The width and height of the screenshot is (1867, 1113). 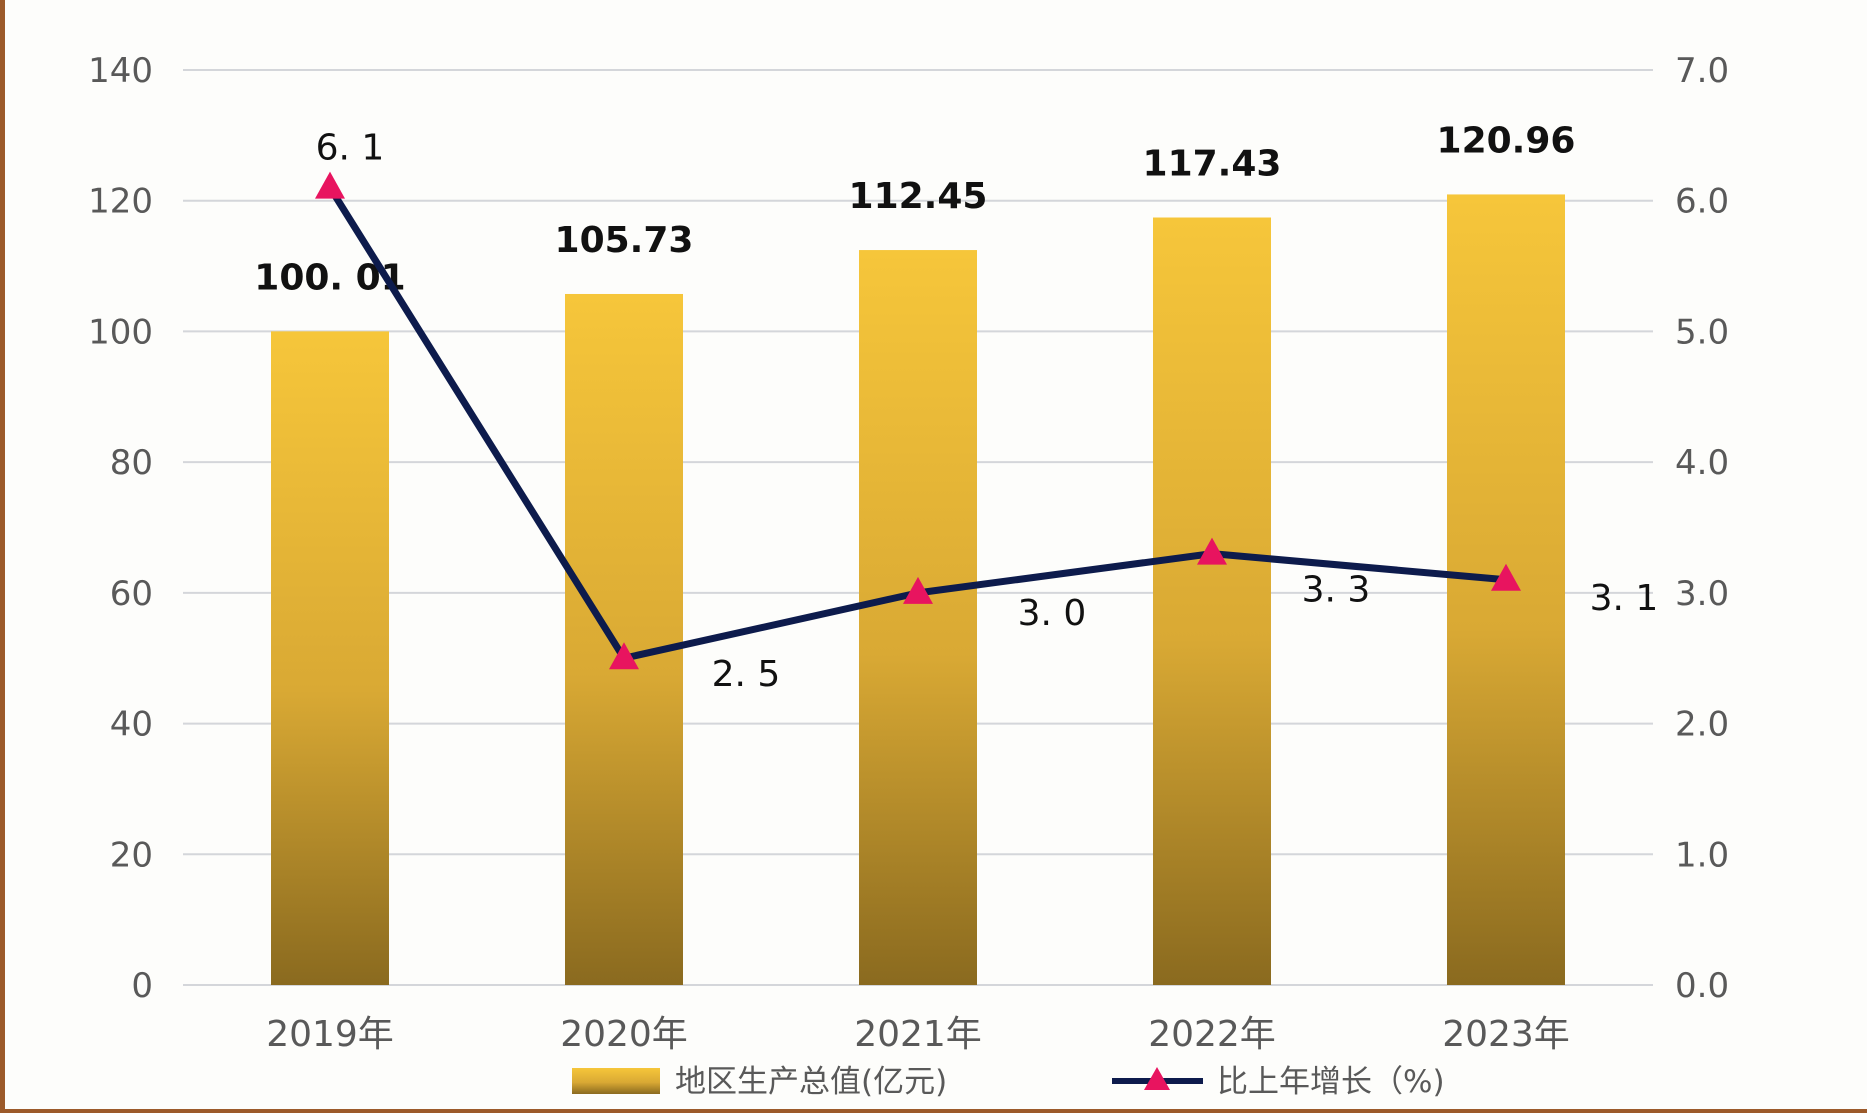 What do you see at coordinates (1624, 598) in the screenshot?
I see `line-value-label: 3. 1` at bounding box center [1624, 598].